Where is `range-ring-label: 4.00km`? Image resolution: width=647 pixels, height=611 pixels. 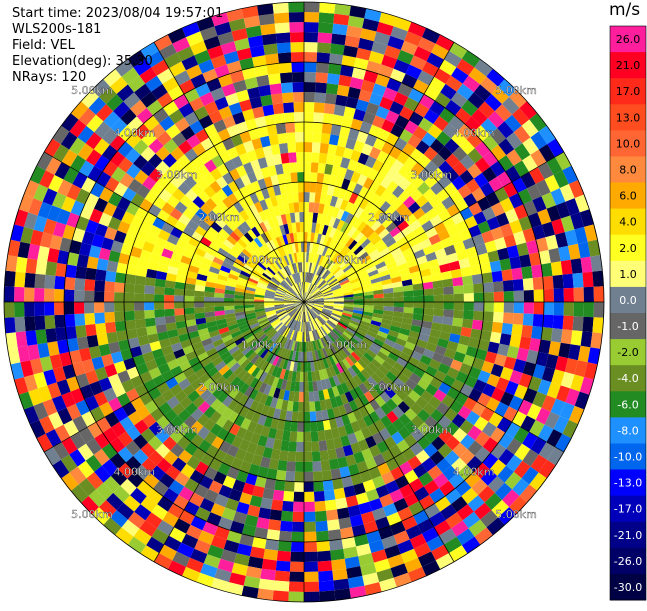
range-ring-label: 4.00km is located at coordinates (135, 132).